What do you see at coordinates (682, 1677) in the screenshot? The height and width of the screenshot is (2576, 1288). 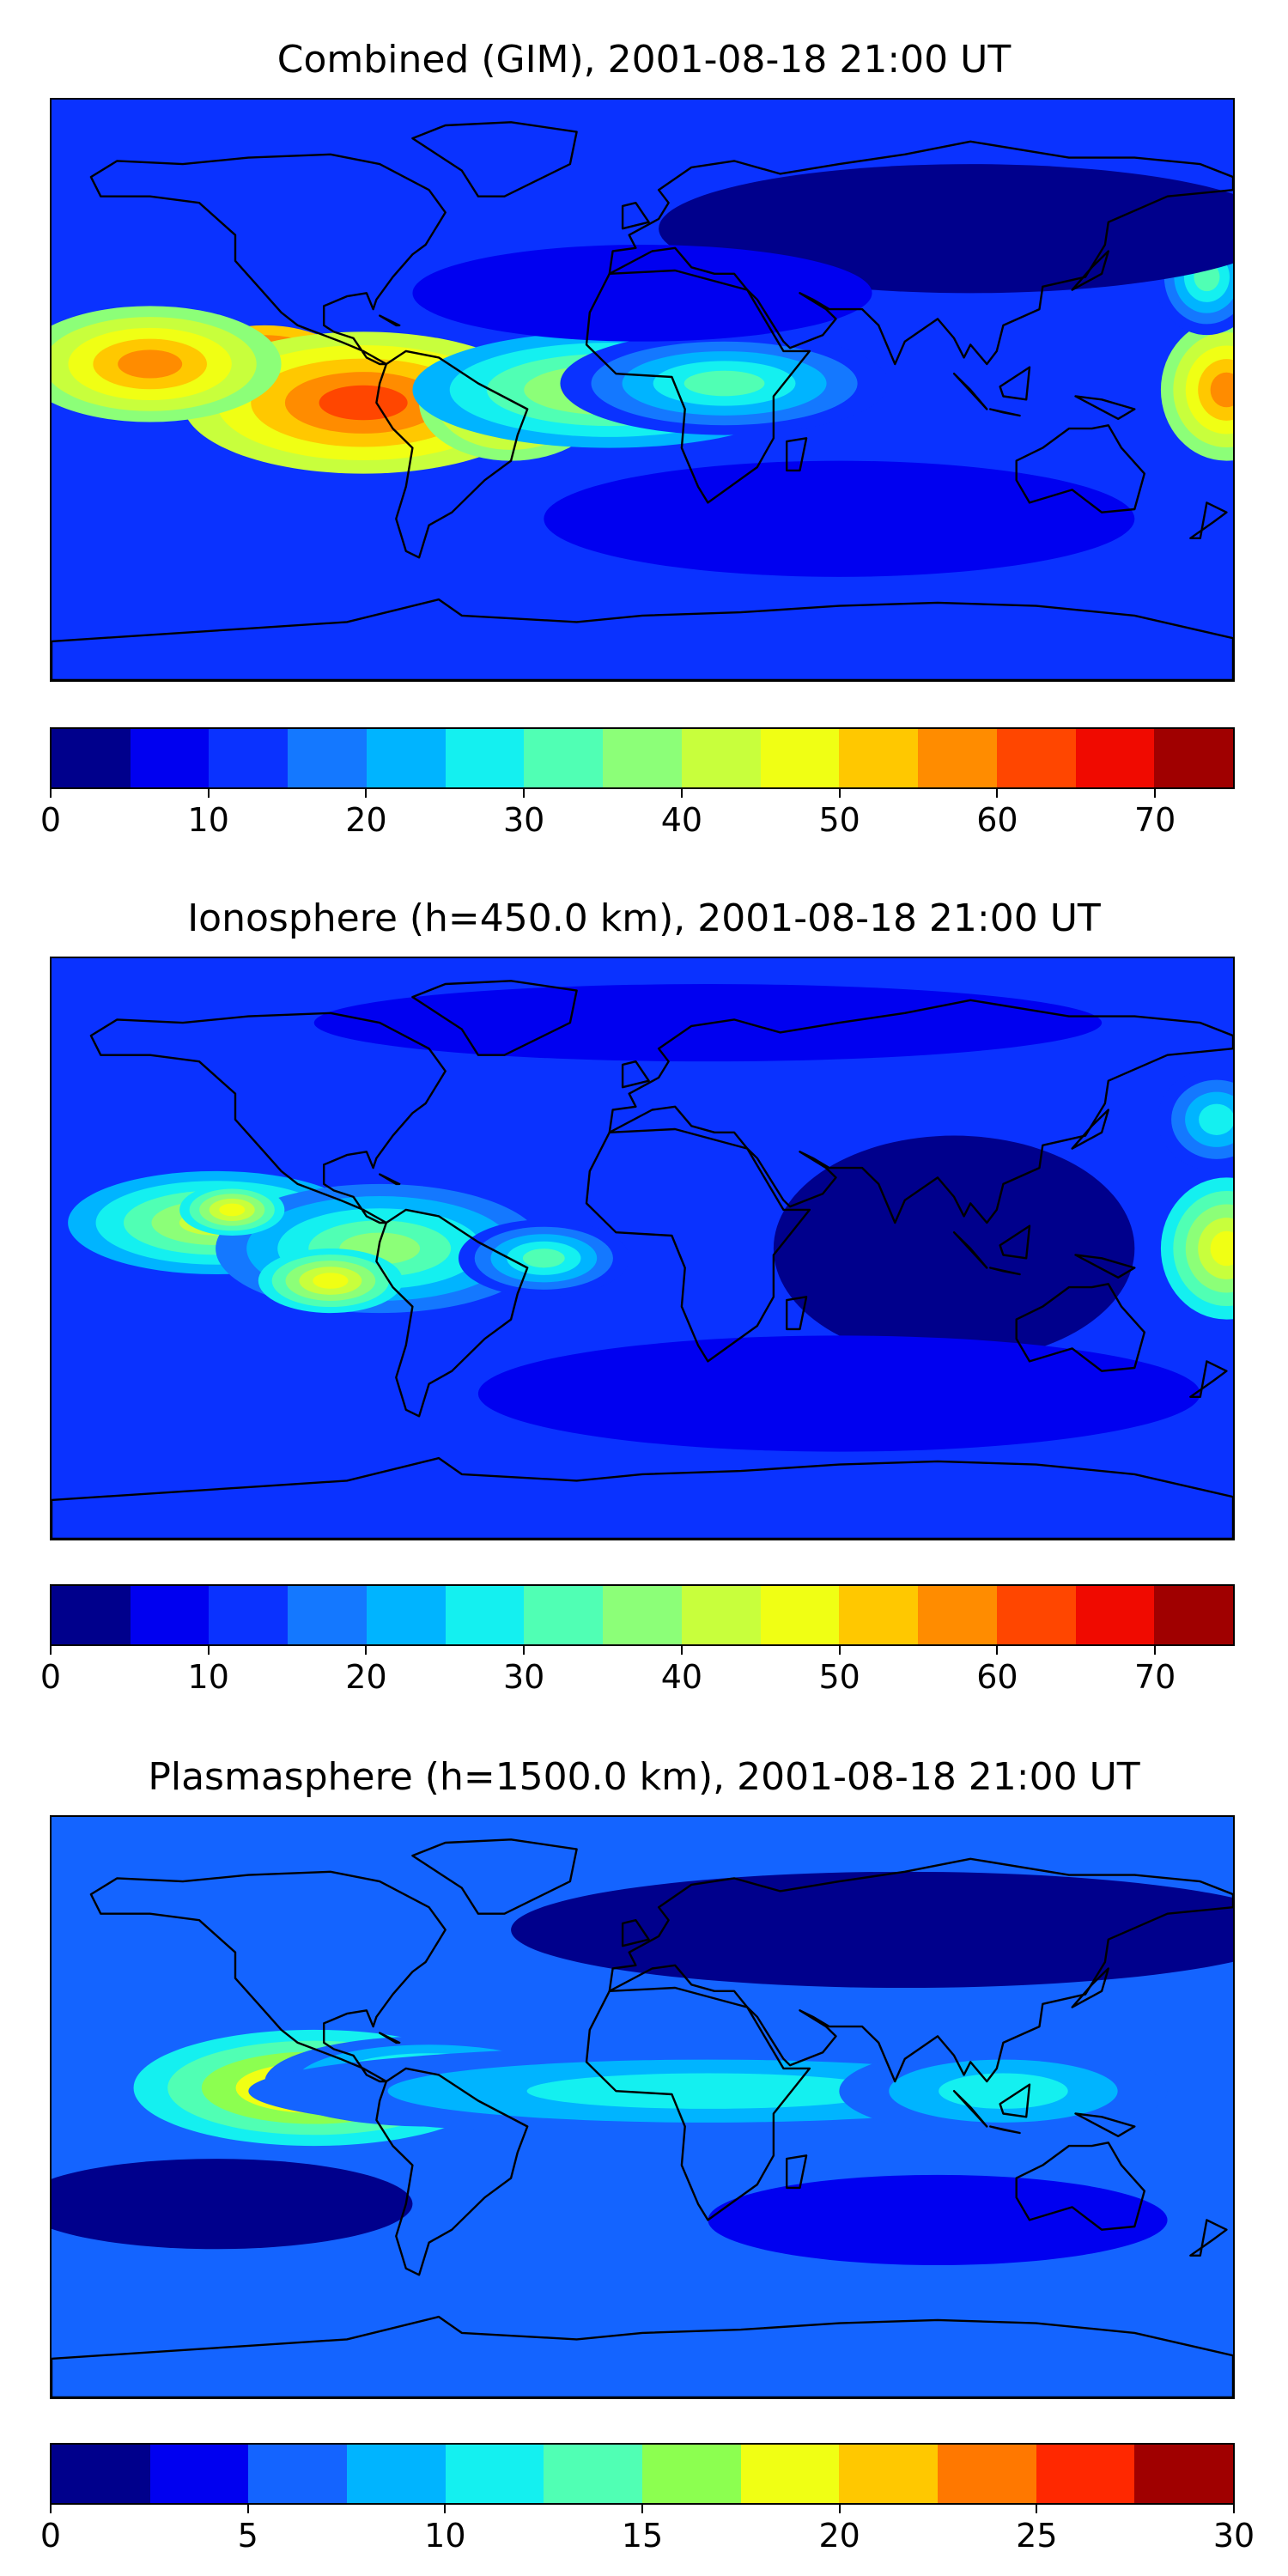 I see `colorbar-tick-label: 40` at bounding box center [682, 1677].